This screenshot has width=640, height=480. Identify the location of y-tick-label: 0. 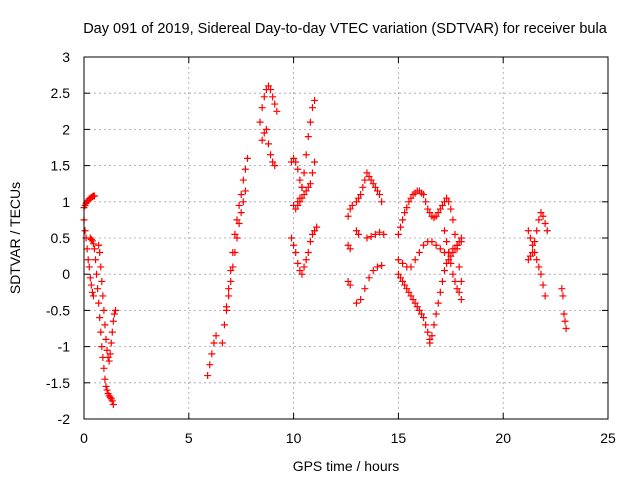
(66, 274).